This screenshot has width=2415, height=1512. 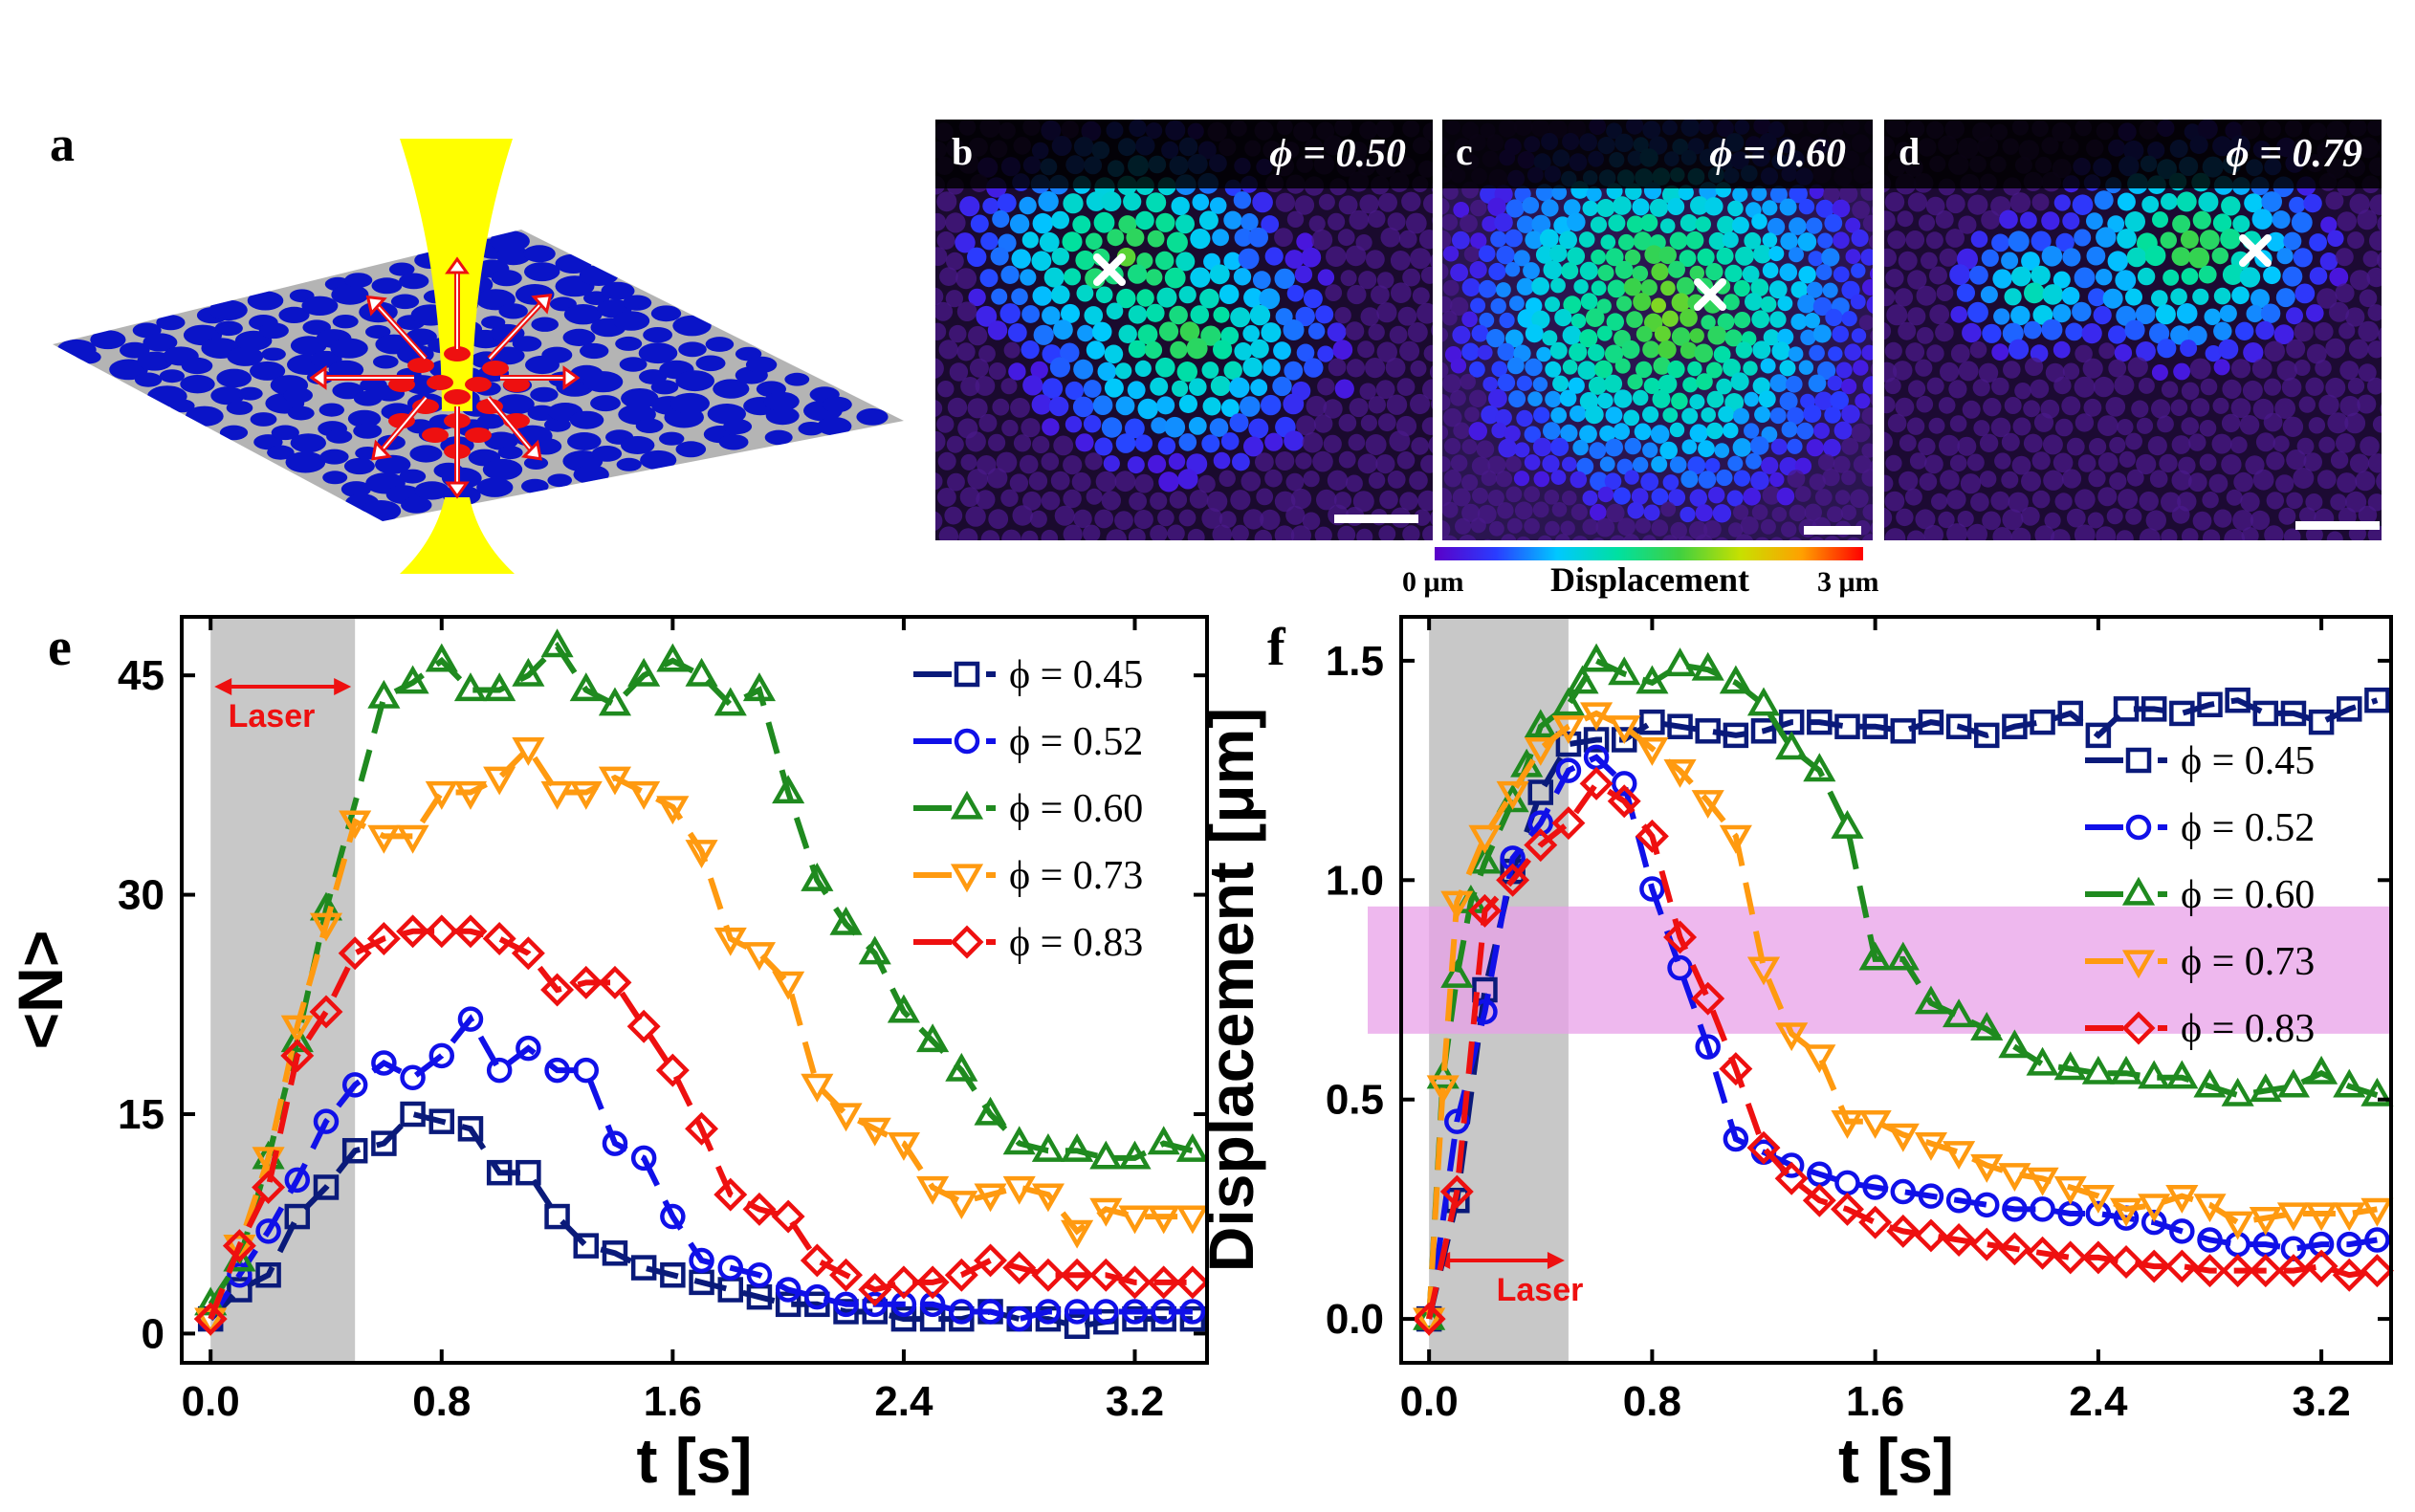 I want to click on laser-spot-marker, so click(x=2255, y=251).